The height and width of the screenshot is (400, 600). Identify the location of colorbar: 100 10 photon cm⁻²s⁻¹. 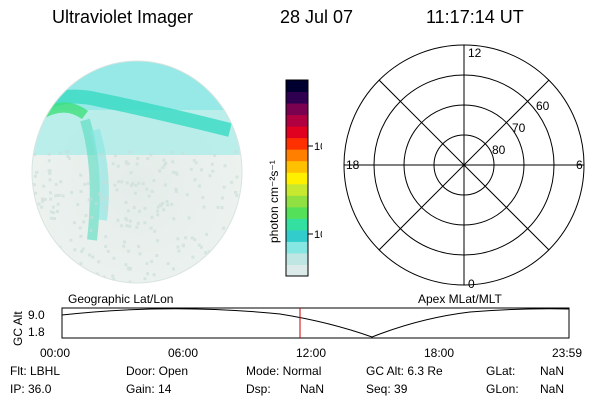
(294, 178).